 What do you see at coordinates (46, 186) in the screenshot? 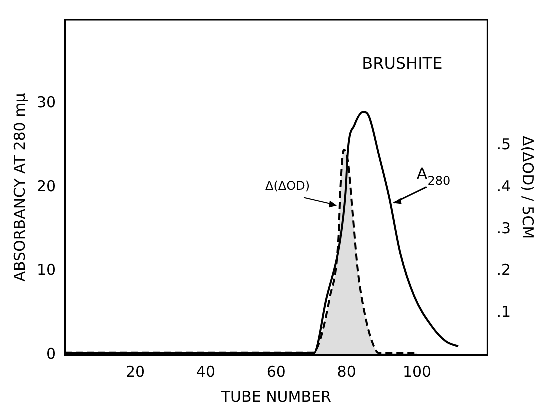
I see `y-tick-label: 20` at bounding box center [46, 186].